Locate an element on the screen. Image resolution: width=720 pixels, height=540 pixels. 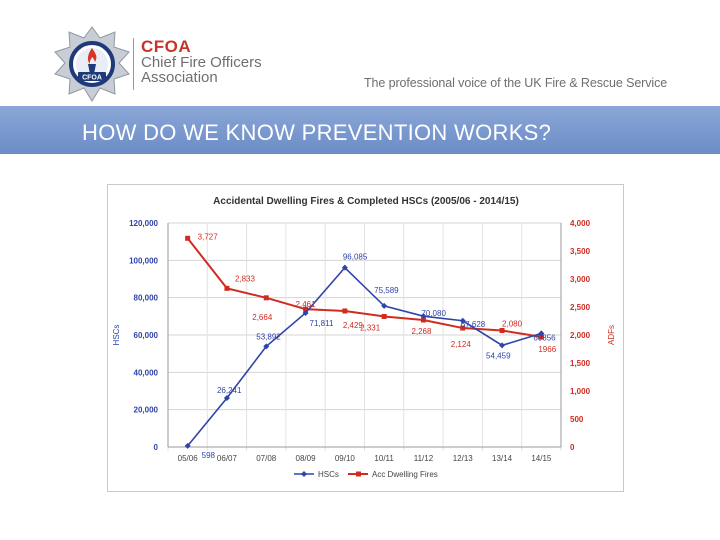
data-label-hscs: 598 is located at coordinates (209, 455).